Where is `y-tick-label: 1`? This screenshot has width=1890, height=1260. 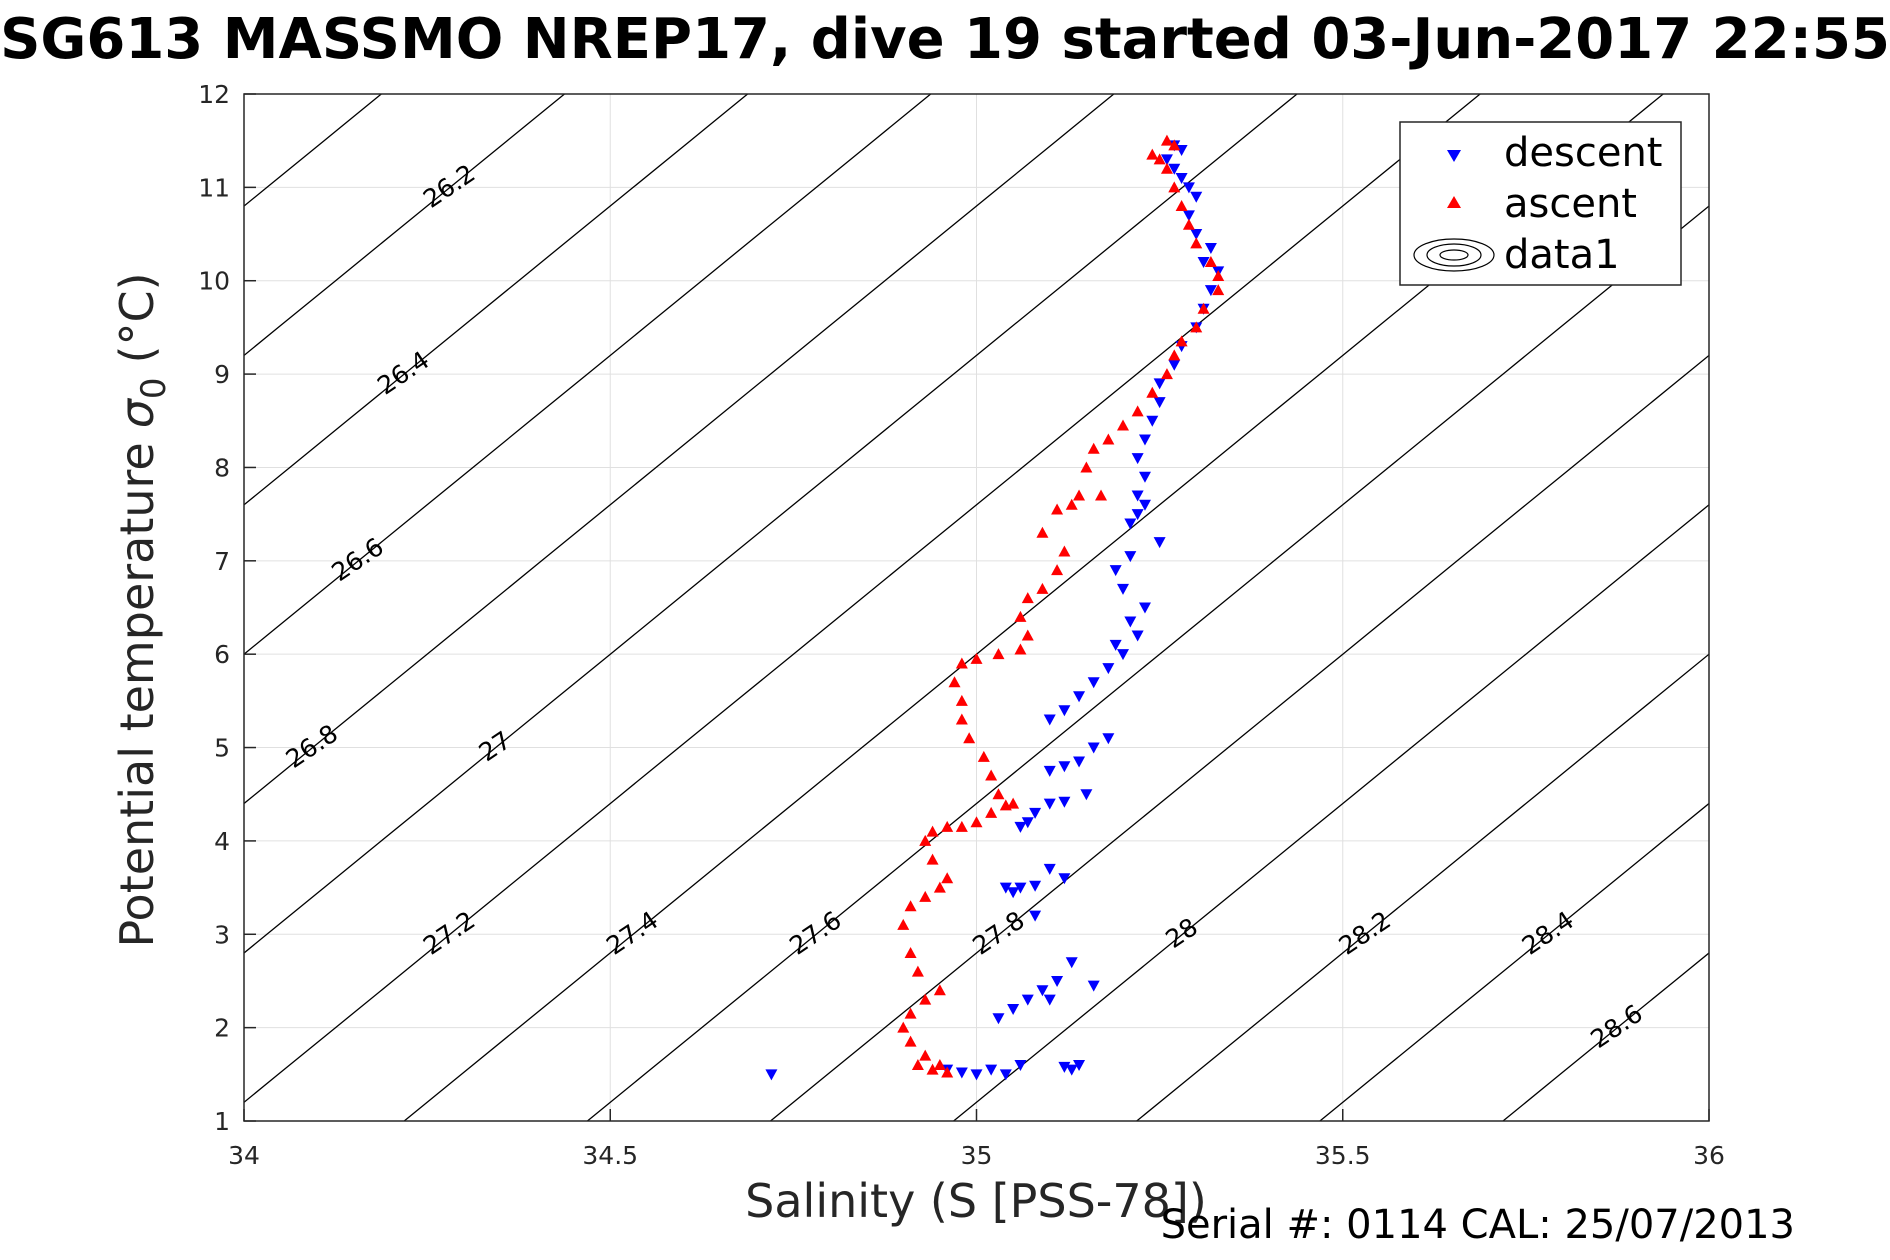
y-tick-label: 1 is located at coordinates (222, 1121).